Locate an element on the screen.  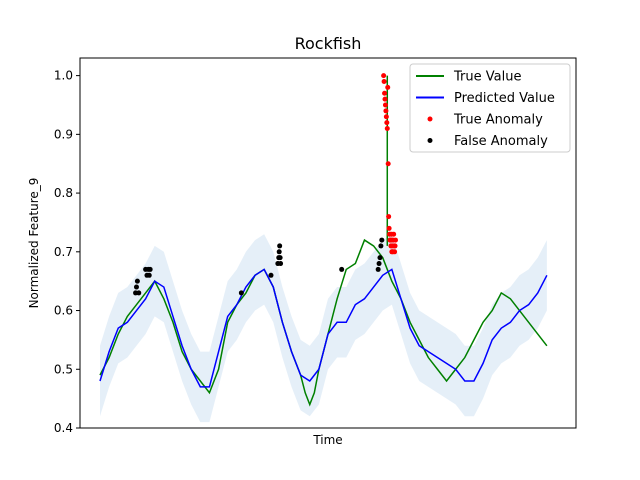
legend-box is located at coordinates (490, 108).